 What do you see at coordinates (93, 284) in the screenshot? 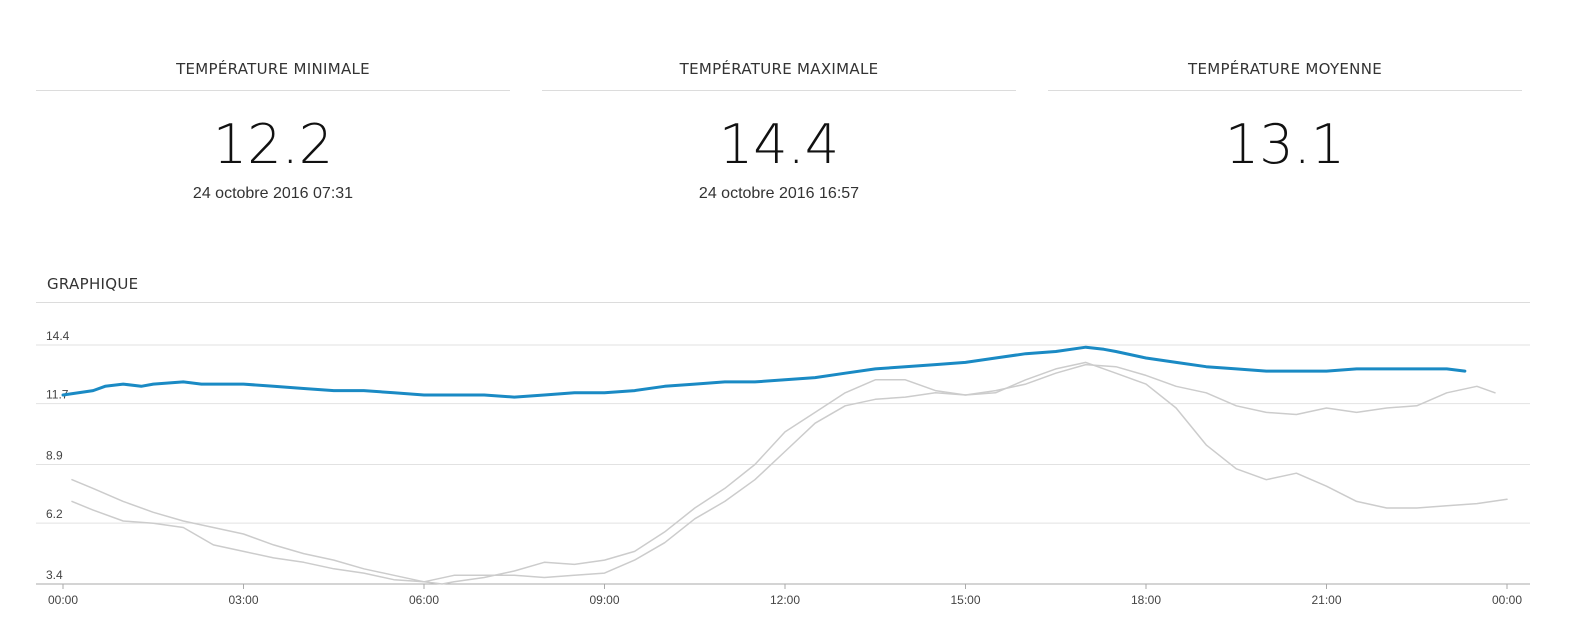
I see `chart-title: GRAPHIQUE` at bounding box center [93, 284].